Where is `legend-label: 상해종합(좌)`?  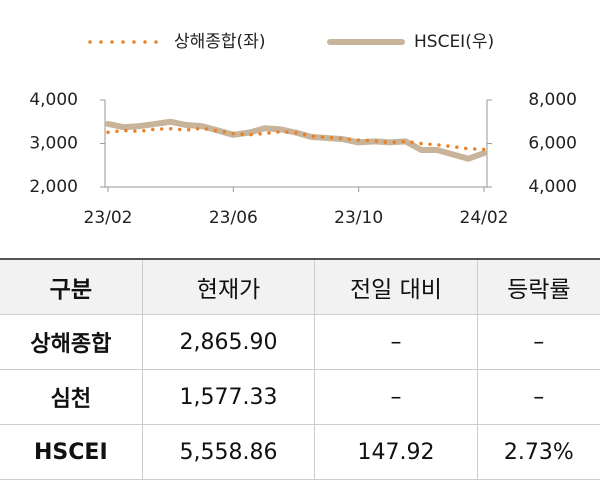
legend-label: 상해종합(좌) is located at coordinates (219, 42).